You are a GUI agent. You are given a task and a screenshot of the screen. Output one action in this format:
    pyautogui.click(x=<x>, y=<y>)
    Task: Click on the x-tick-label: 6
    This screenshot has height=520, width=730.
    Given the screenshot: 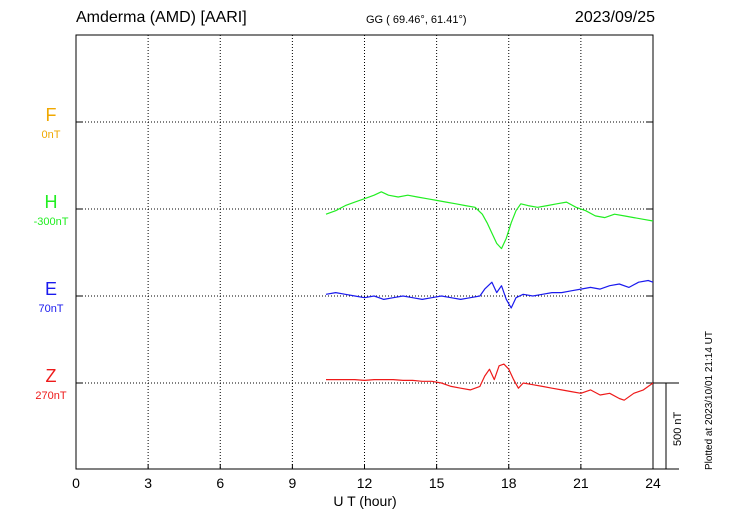 What is the action you would take?
    pyautogui.click(x=220, y=483)
    